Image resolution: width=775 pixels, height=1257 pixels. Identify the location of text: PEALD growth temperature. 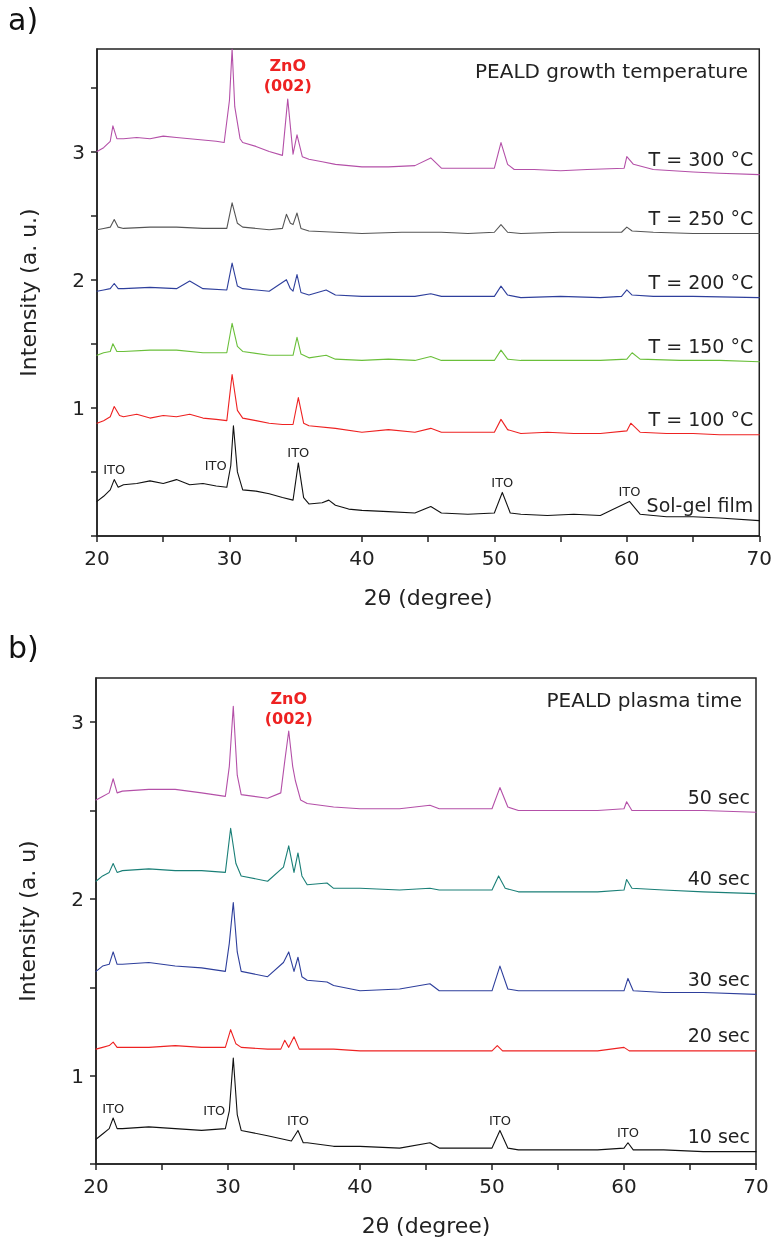
(612, 71).